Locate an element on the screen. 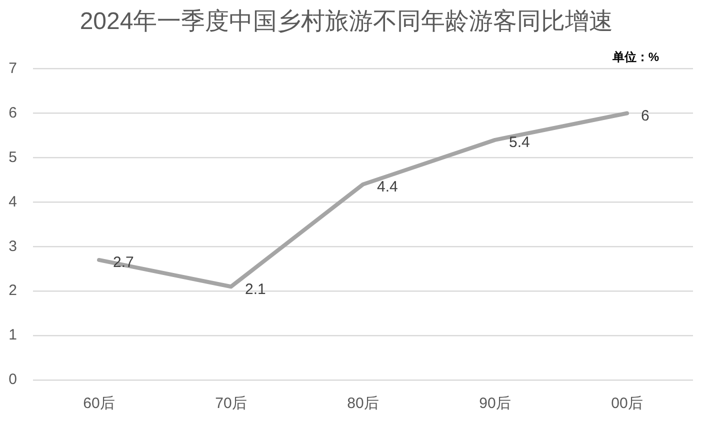  data-label: 5.4 is located at coordinates (519, 143).